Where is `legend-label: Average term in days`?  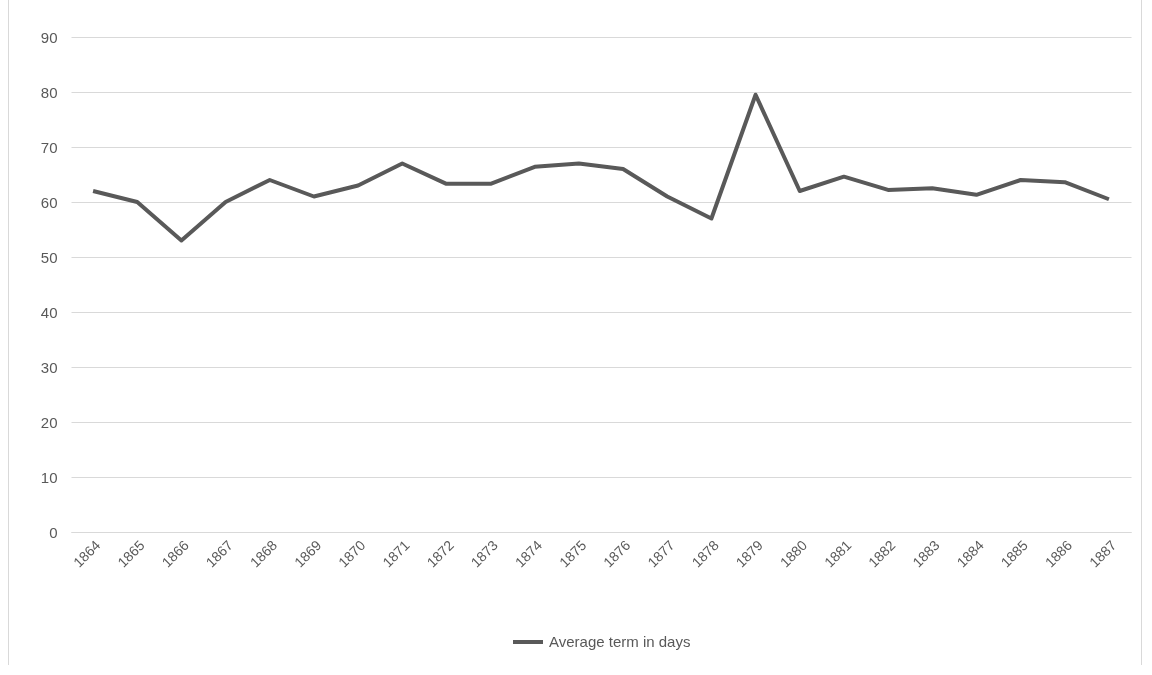
legend-label: Average term in days is located at coordinates (620, 641).